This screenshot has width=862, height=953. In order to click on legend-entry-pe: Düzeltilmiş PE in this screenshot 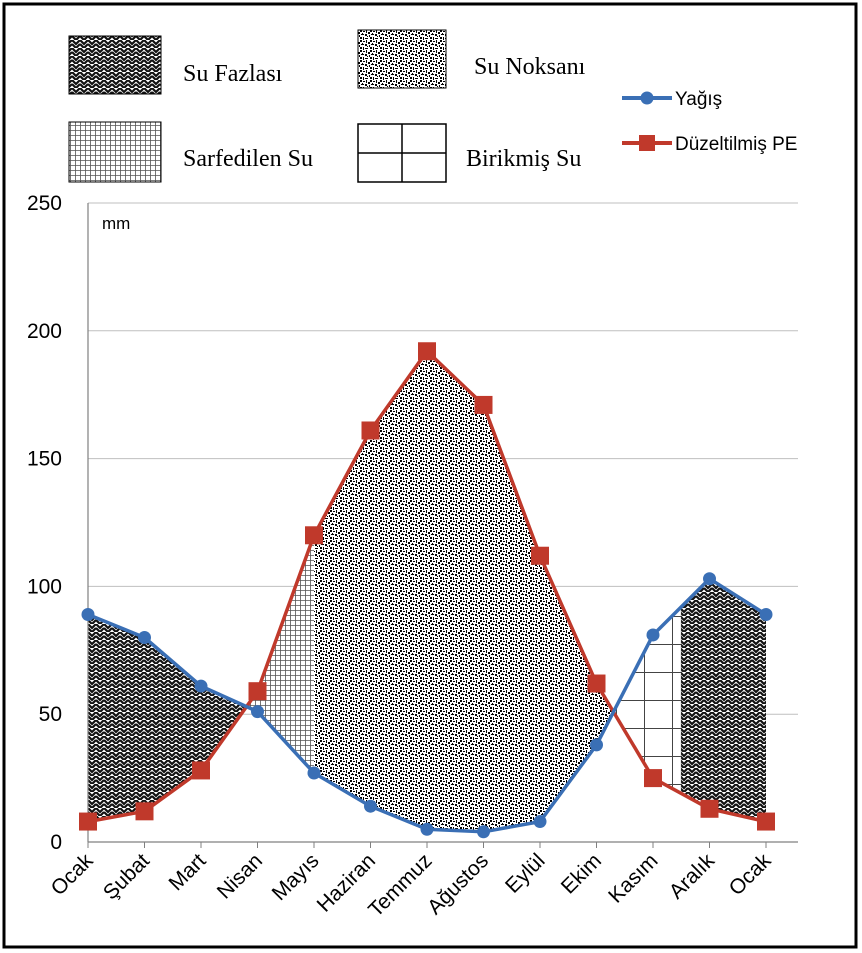, I will do `click(709, 144)`.